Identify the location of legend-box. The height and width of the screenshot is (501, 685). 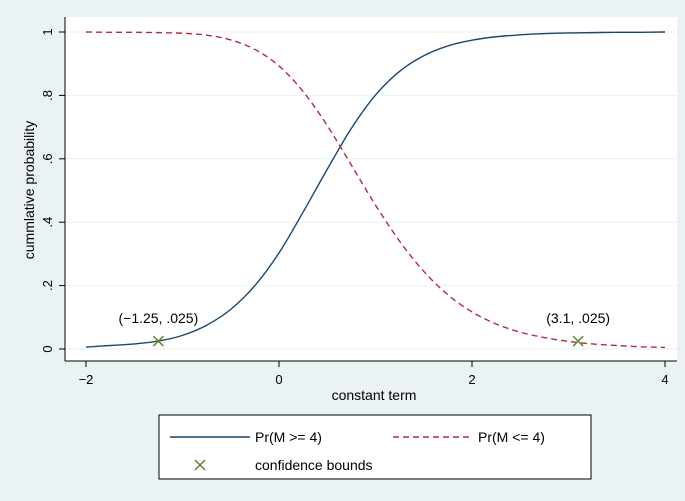
(375, 447).